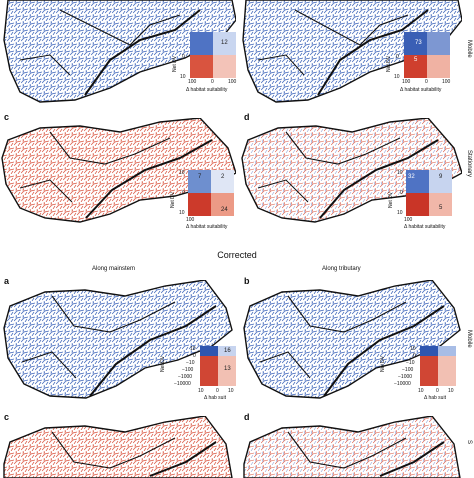 This screenshot has height=478, width=474. What do you see at coordinates (222, 204) in the screenshot?
I see `quadrant-lower-right: 24` at bounding box center [222, 204].